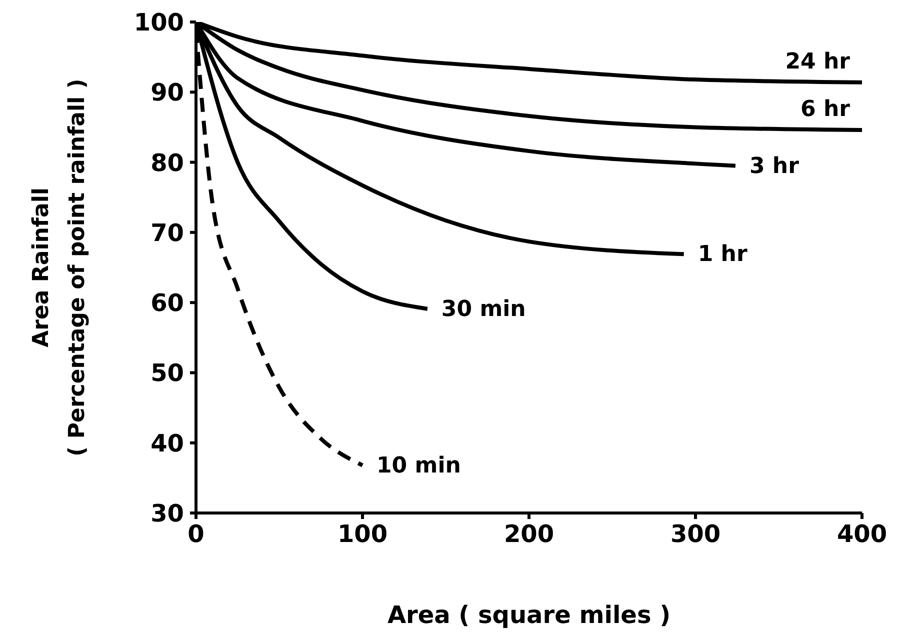 Image resolution: width=916 pixels, height=641 pixels. I want to click on y-tick-label: 60, so click(167, 303).